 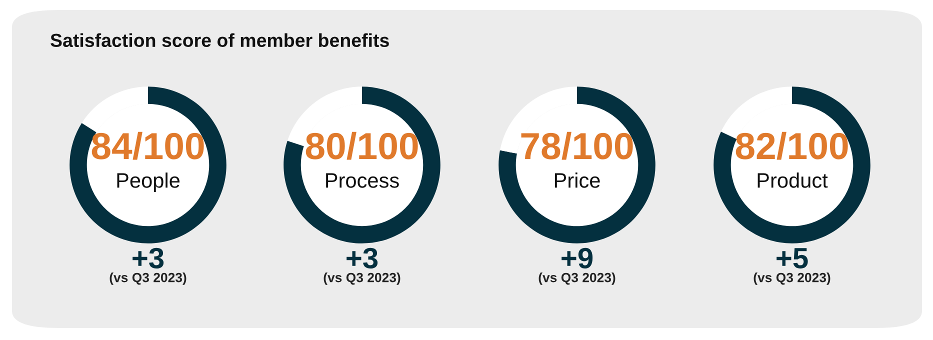 What do you see at coordinates (219, 40) in the screenshot?
I see `chart-title: Satisfaction score of member benefits` at bounding box center [219, 40].